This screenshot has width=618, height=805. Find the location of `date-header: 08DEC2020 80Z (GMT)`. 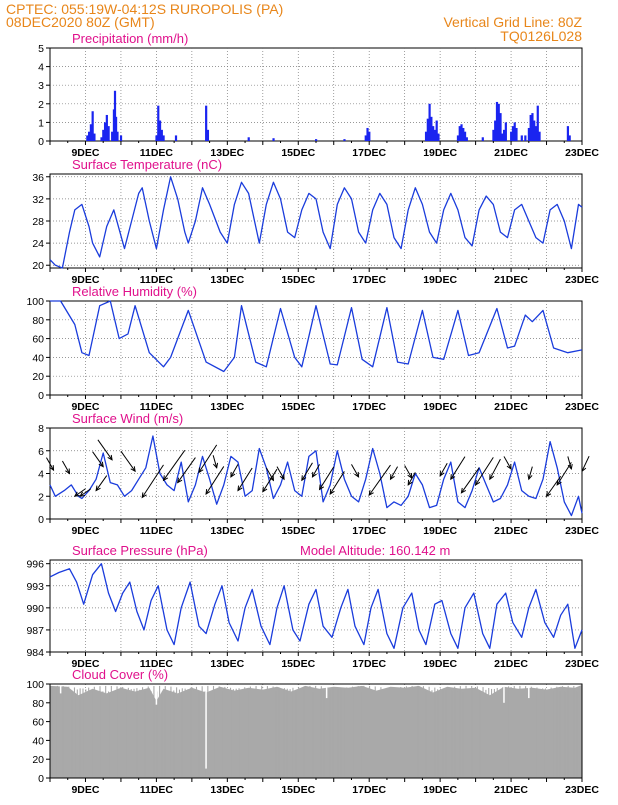

date-header: 08DEC2020 80Z (GMT) is located at coordinates (80, 22).